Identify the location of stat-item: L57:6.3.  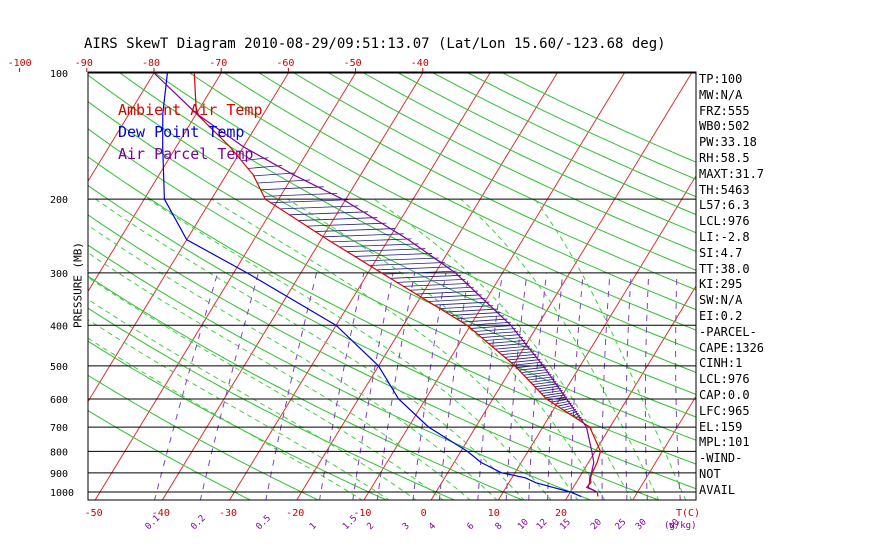
(724, 205).